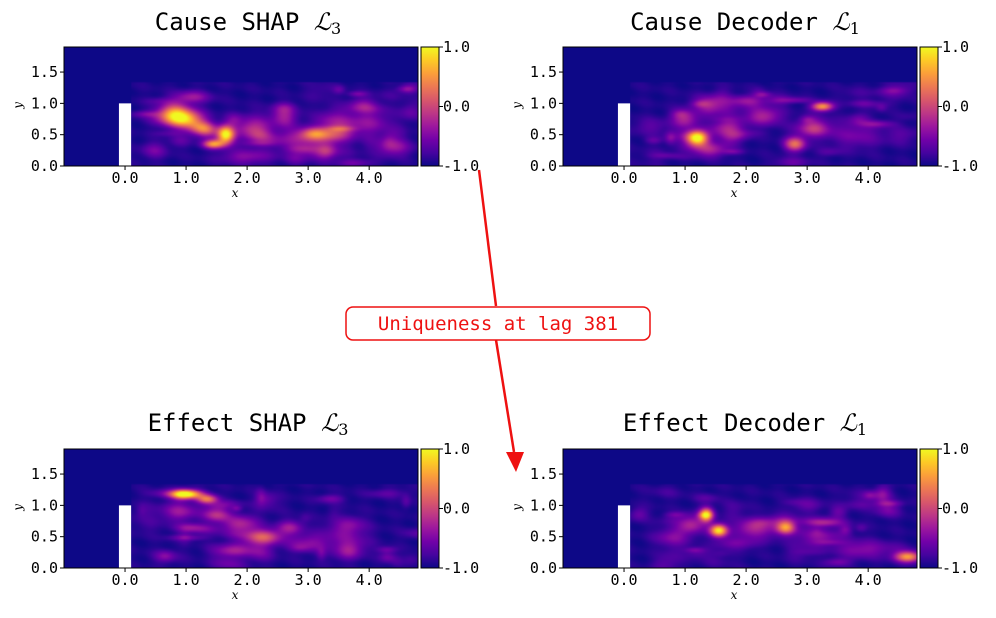 Image resolution: width=996 pixels, height=618 pixels. Describe the element at coordinates (248, 424) in the screenshot. I see `panel-title: Effect SHAP ℒ3` at that location.